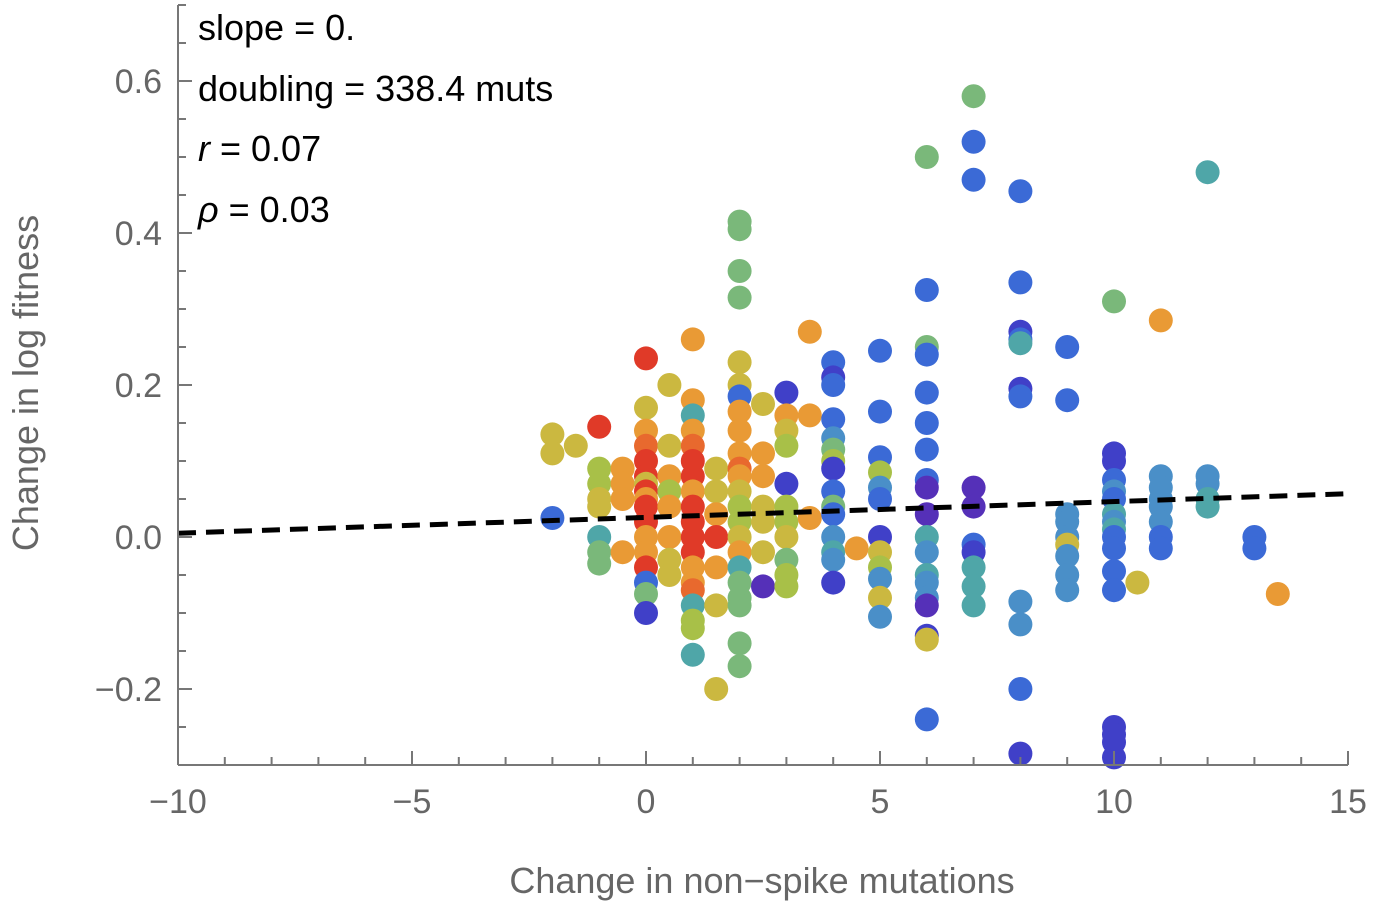 The width and height of the screenshot is (1375, 913). I want to click on x-tick-label: 5, so click(880, 802).